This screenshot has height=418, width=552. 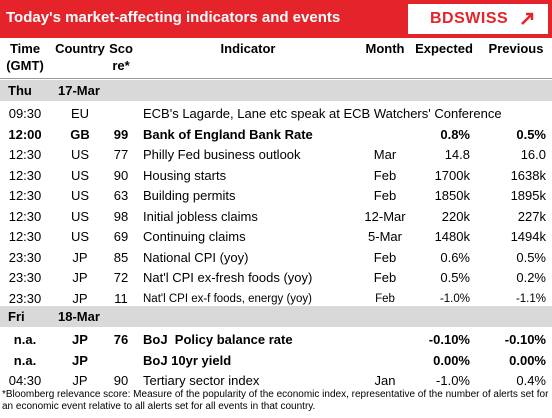 I want to click on column-header: Expected, so click(x=444, y=48).